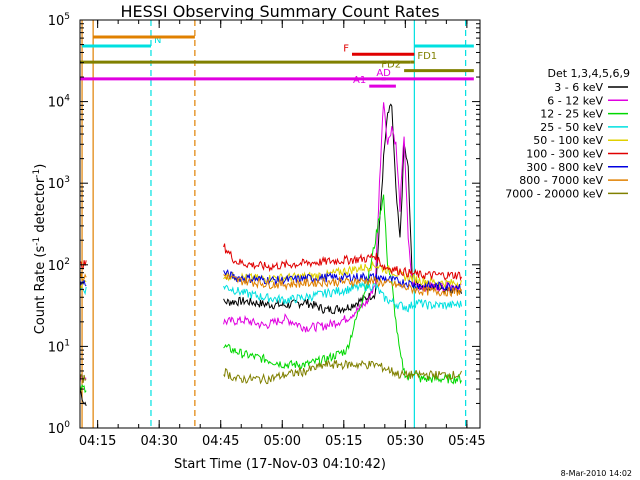 The image size is (640, 480). I want to click on y-tick-label: 10³, so click(59, 183).